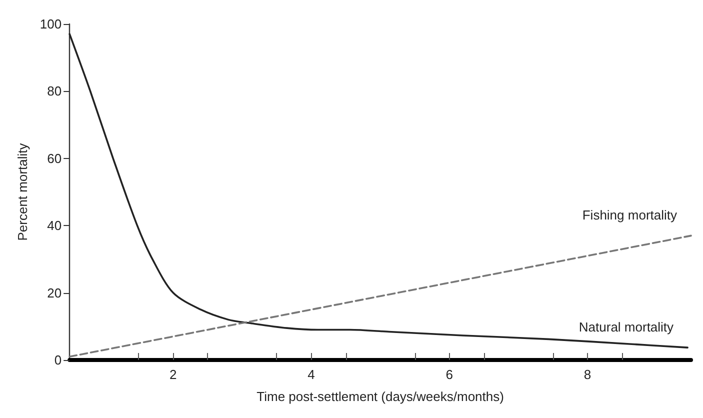  Describe the element at coordinates (588, 374) in the screenshot. I see `x-tick-label: 8` at that location.